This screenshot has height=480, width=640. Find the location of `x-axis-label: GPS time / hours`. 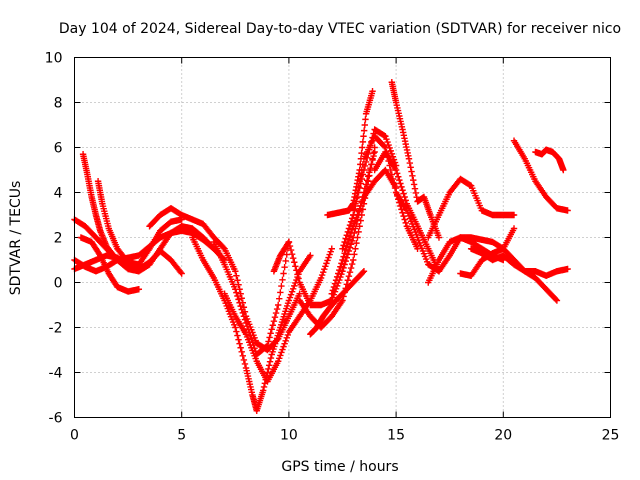

x-axis-label: GPS time / hours is located at coordinates (339, 467).